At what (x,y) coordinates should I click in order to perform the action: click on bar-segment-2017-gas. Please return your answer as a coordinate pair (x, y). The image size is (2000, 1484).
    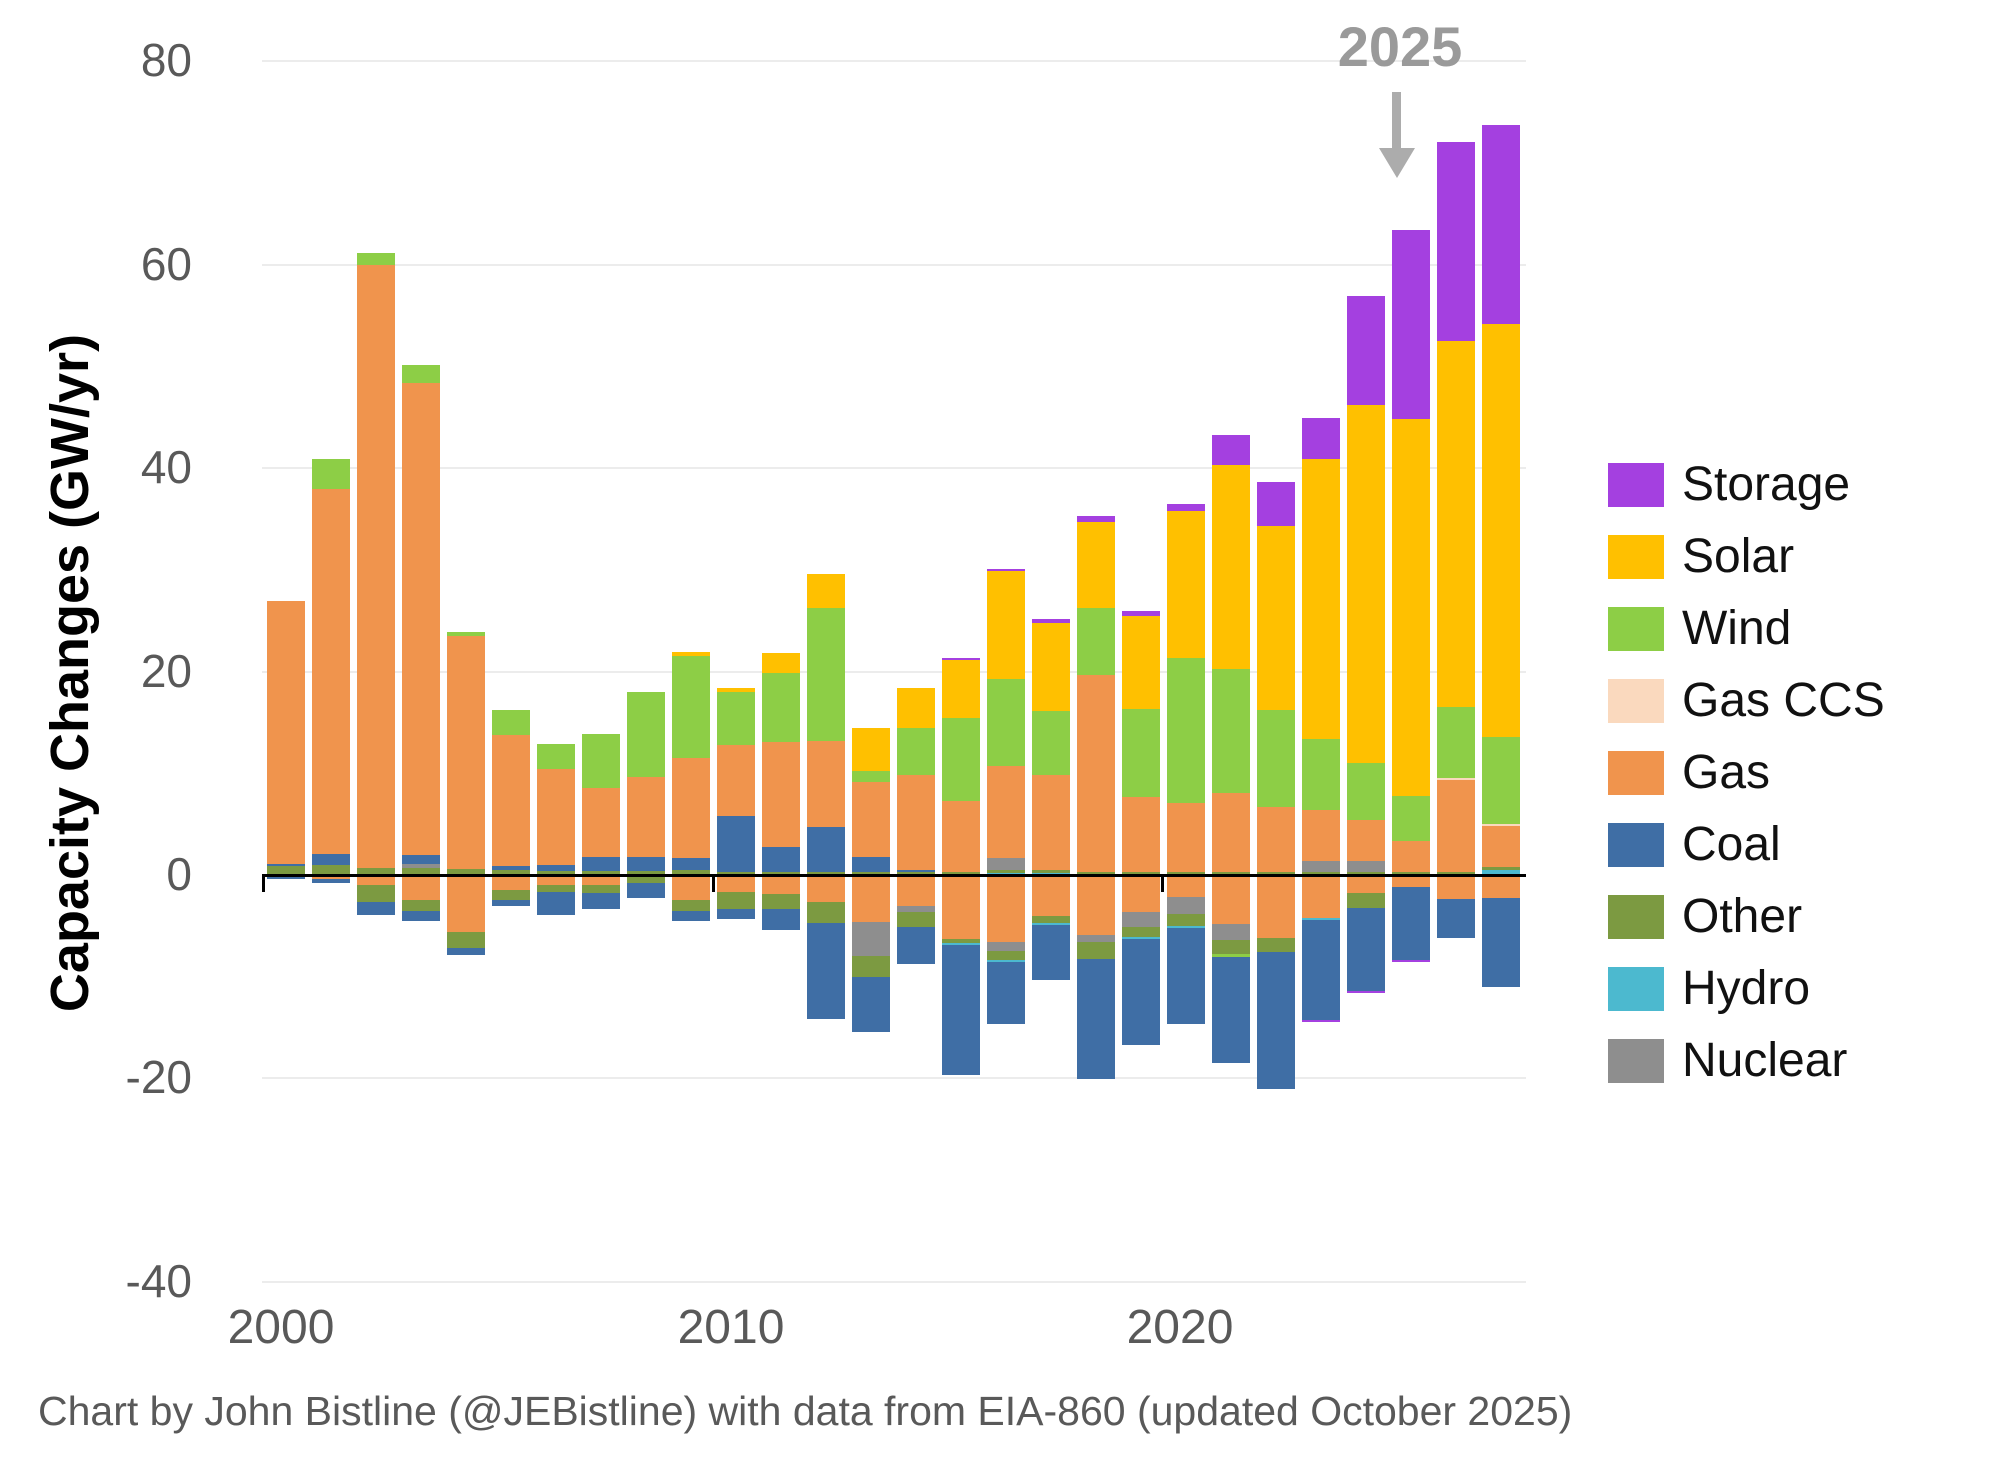
    Looking at the image, I should click on (1051, 822).